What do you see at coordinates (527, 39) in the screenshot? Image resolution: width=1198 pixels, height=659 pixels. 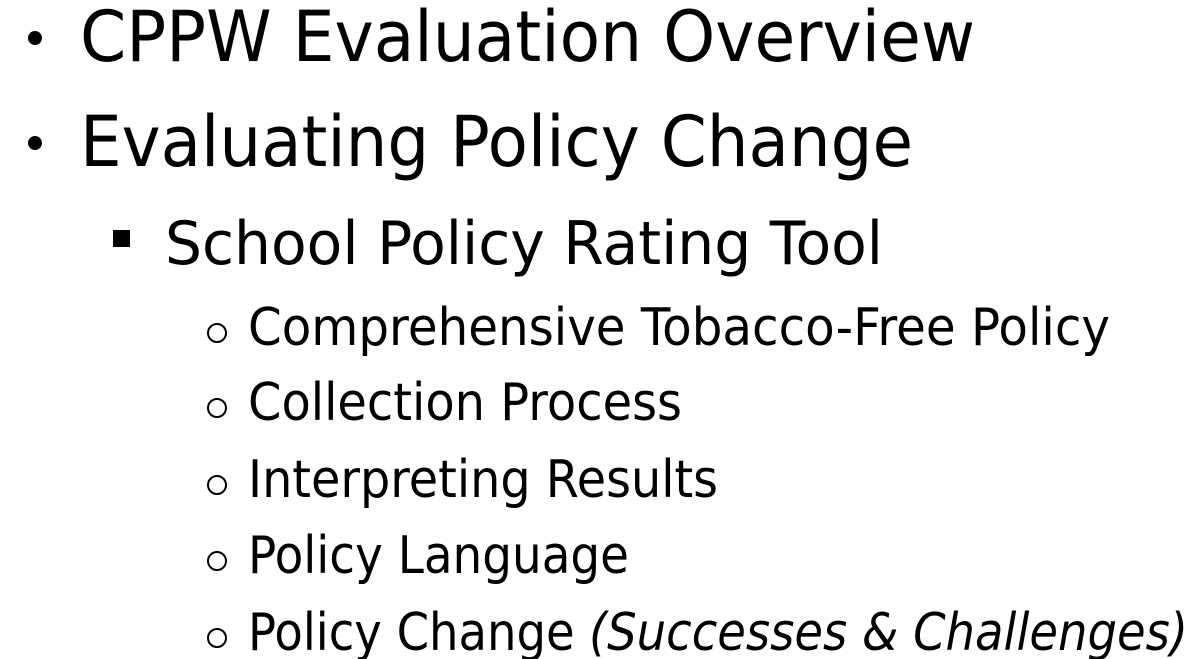 I see `list-item: CPPW Evaluation Overview` at bounding box center [527, 39].